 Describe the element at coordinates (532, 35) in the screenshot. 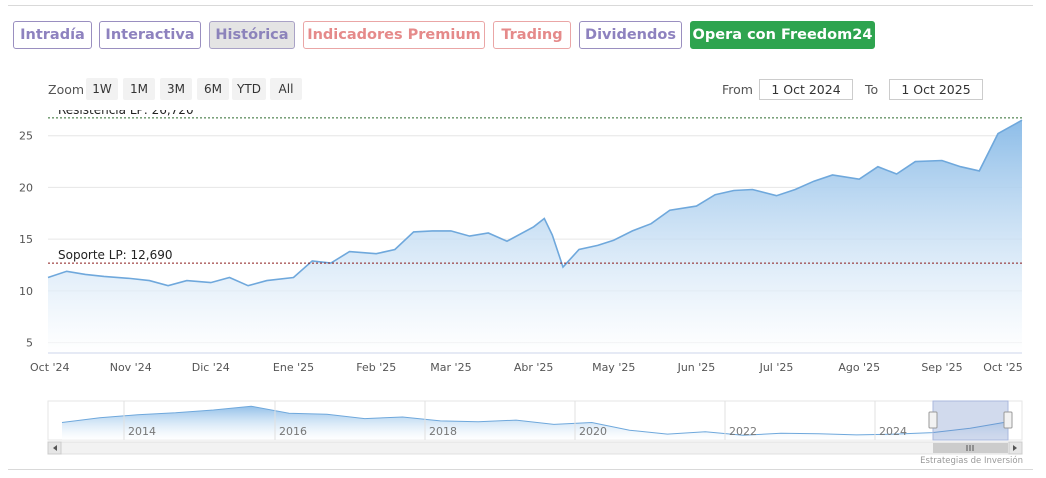

I see `tab-trading: Trading` at that location.